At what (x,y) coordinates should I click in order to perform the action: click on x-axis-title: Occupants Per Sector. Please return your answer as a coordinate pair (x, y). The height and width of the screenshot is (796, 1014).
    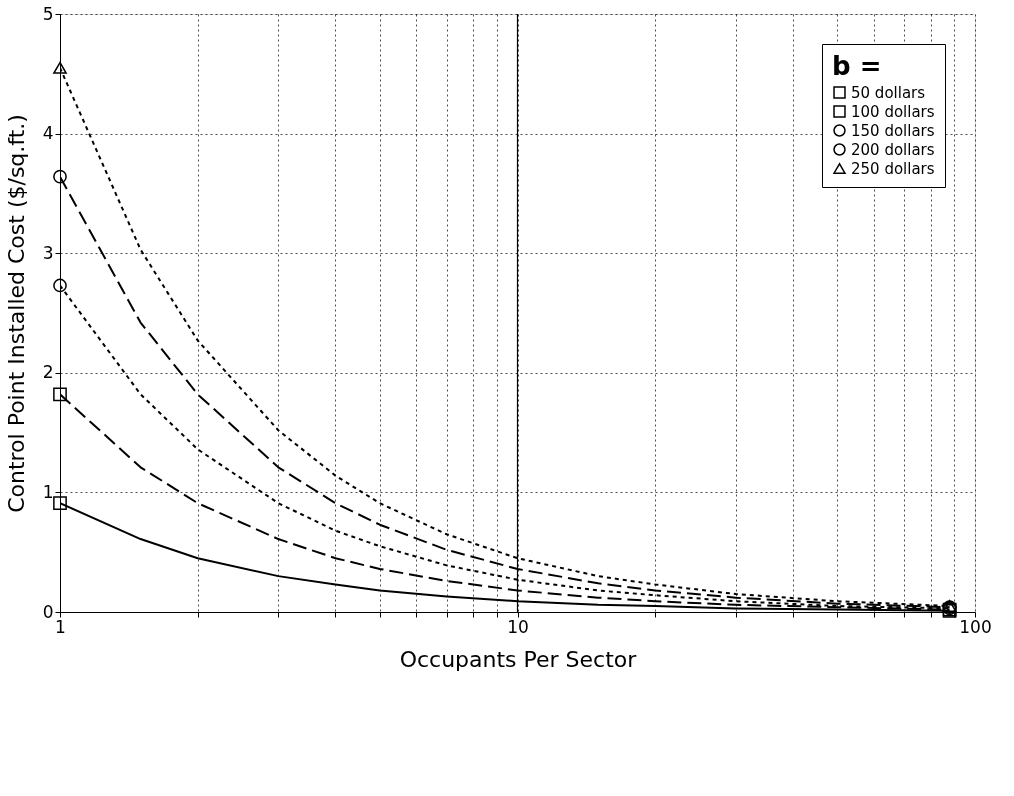
    Looking at the image, I should click on (518, 659).